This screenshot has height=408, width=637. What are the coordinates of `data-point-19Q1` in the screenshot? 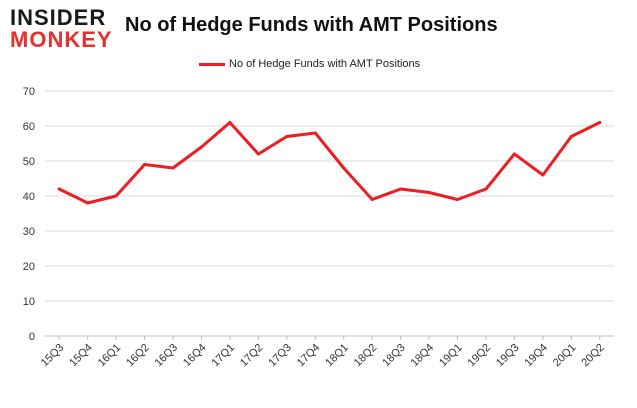 It's located at (458, 199).